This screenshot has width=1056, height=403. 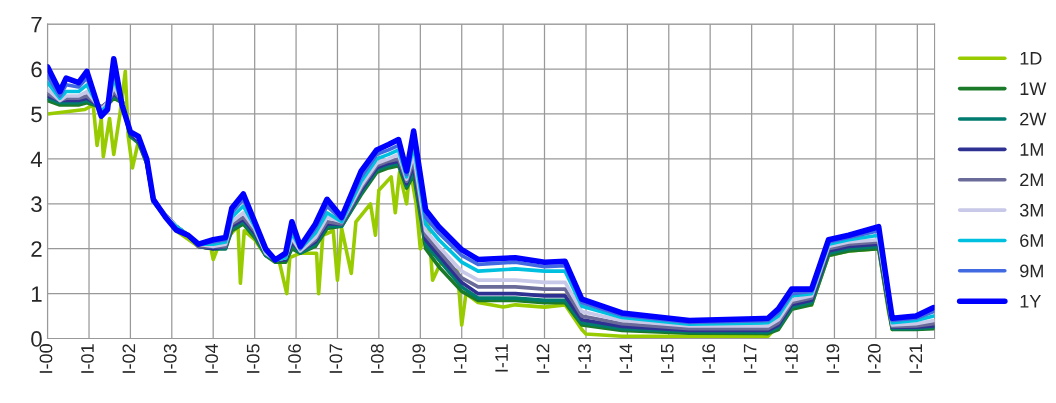 I want to click on x-tick-label: I-05, so click(x=253, y=358).